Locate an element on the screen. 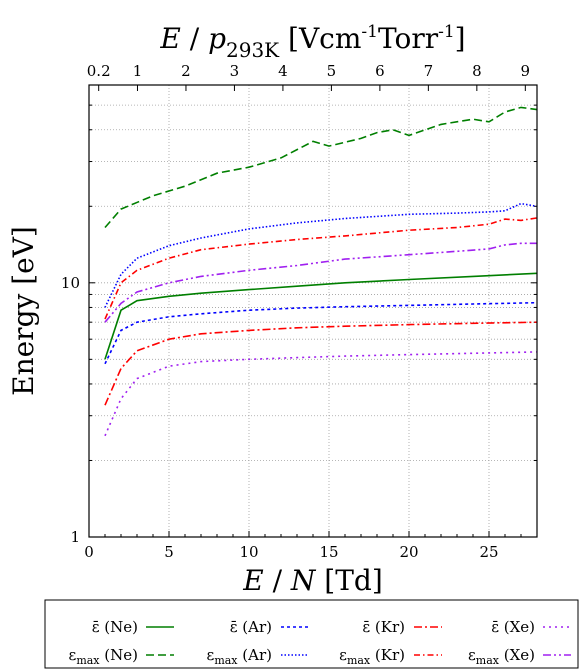 Image resolution: width=581 pixels, height=671 pixels. legend-label: εmax (Ne) is located at coordinates (103, 656).